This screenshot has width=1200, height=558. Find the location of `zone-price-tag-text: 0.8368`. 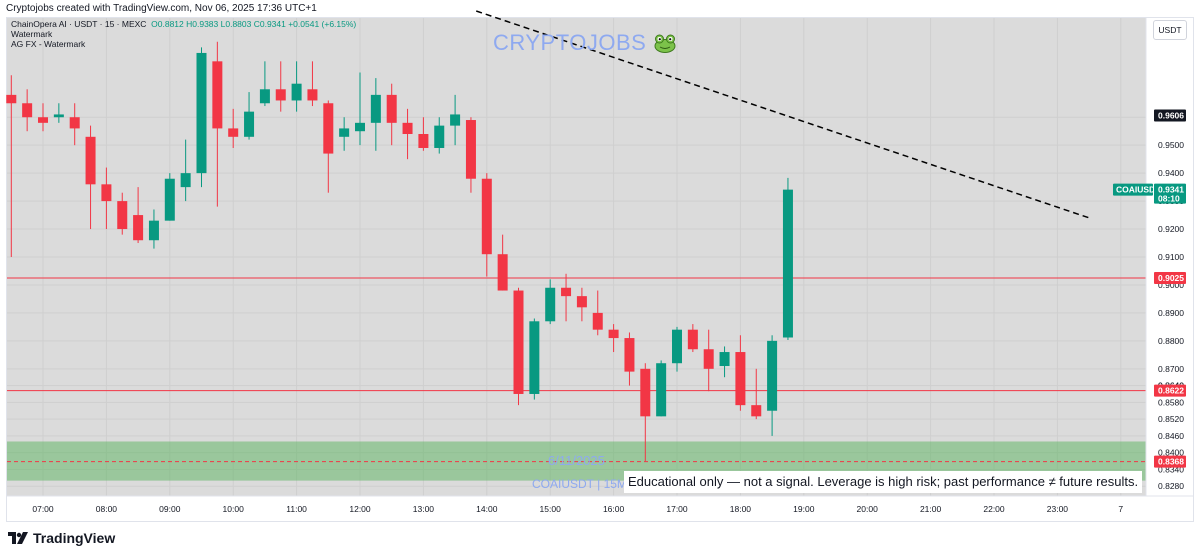

zone-price-tag-text: 0.8368 is located at coordinates (1171, 462).